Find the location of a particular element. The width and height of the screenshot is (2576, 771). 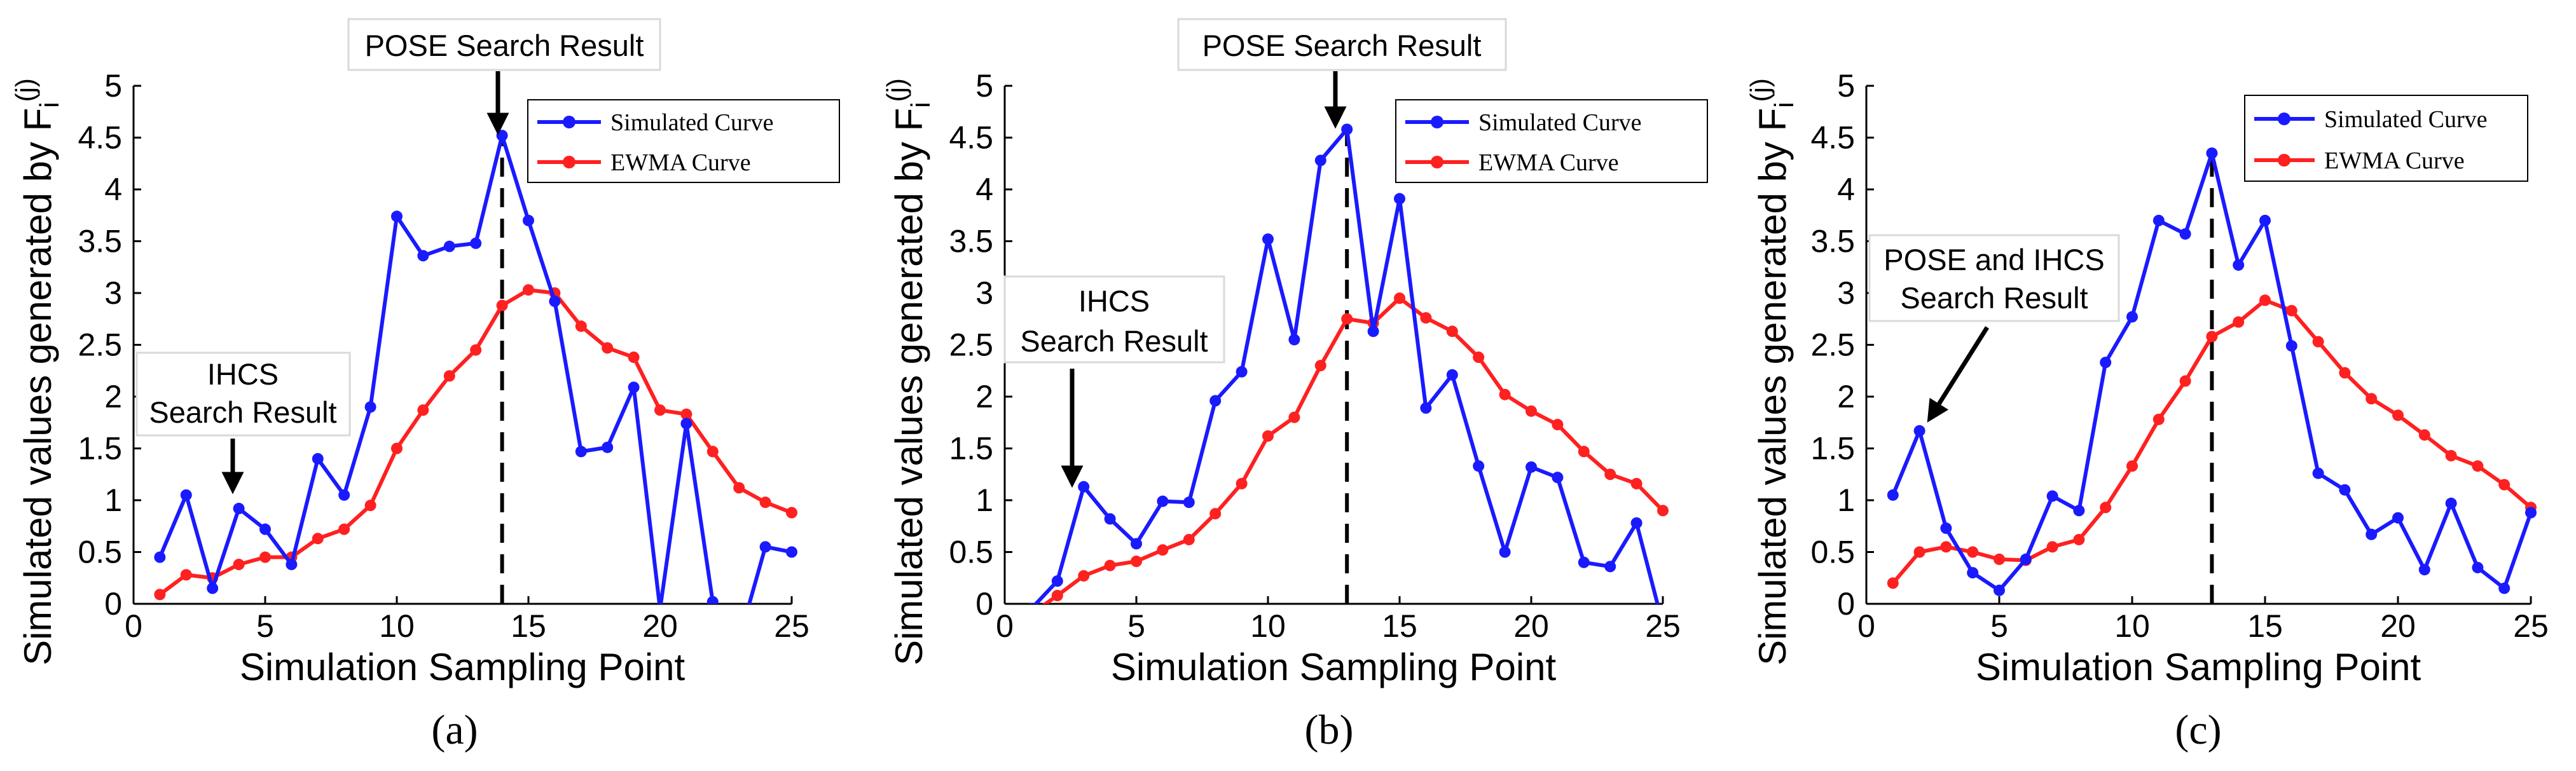

y-tick-label: 1.5 is located at coordinates (100, 449).